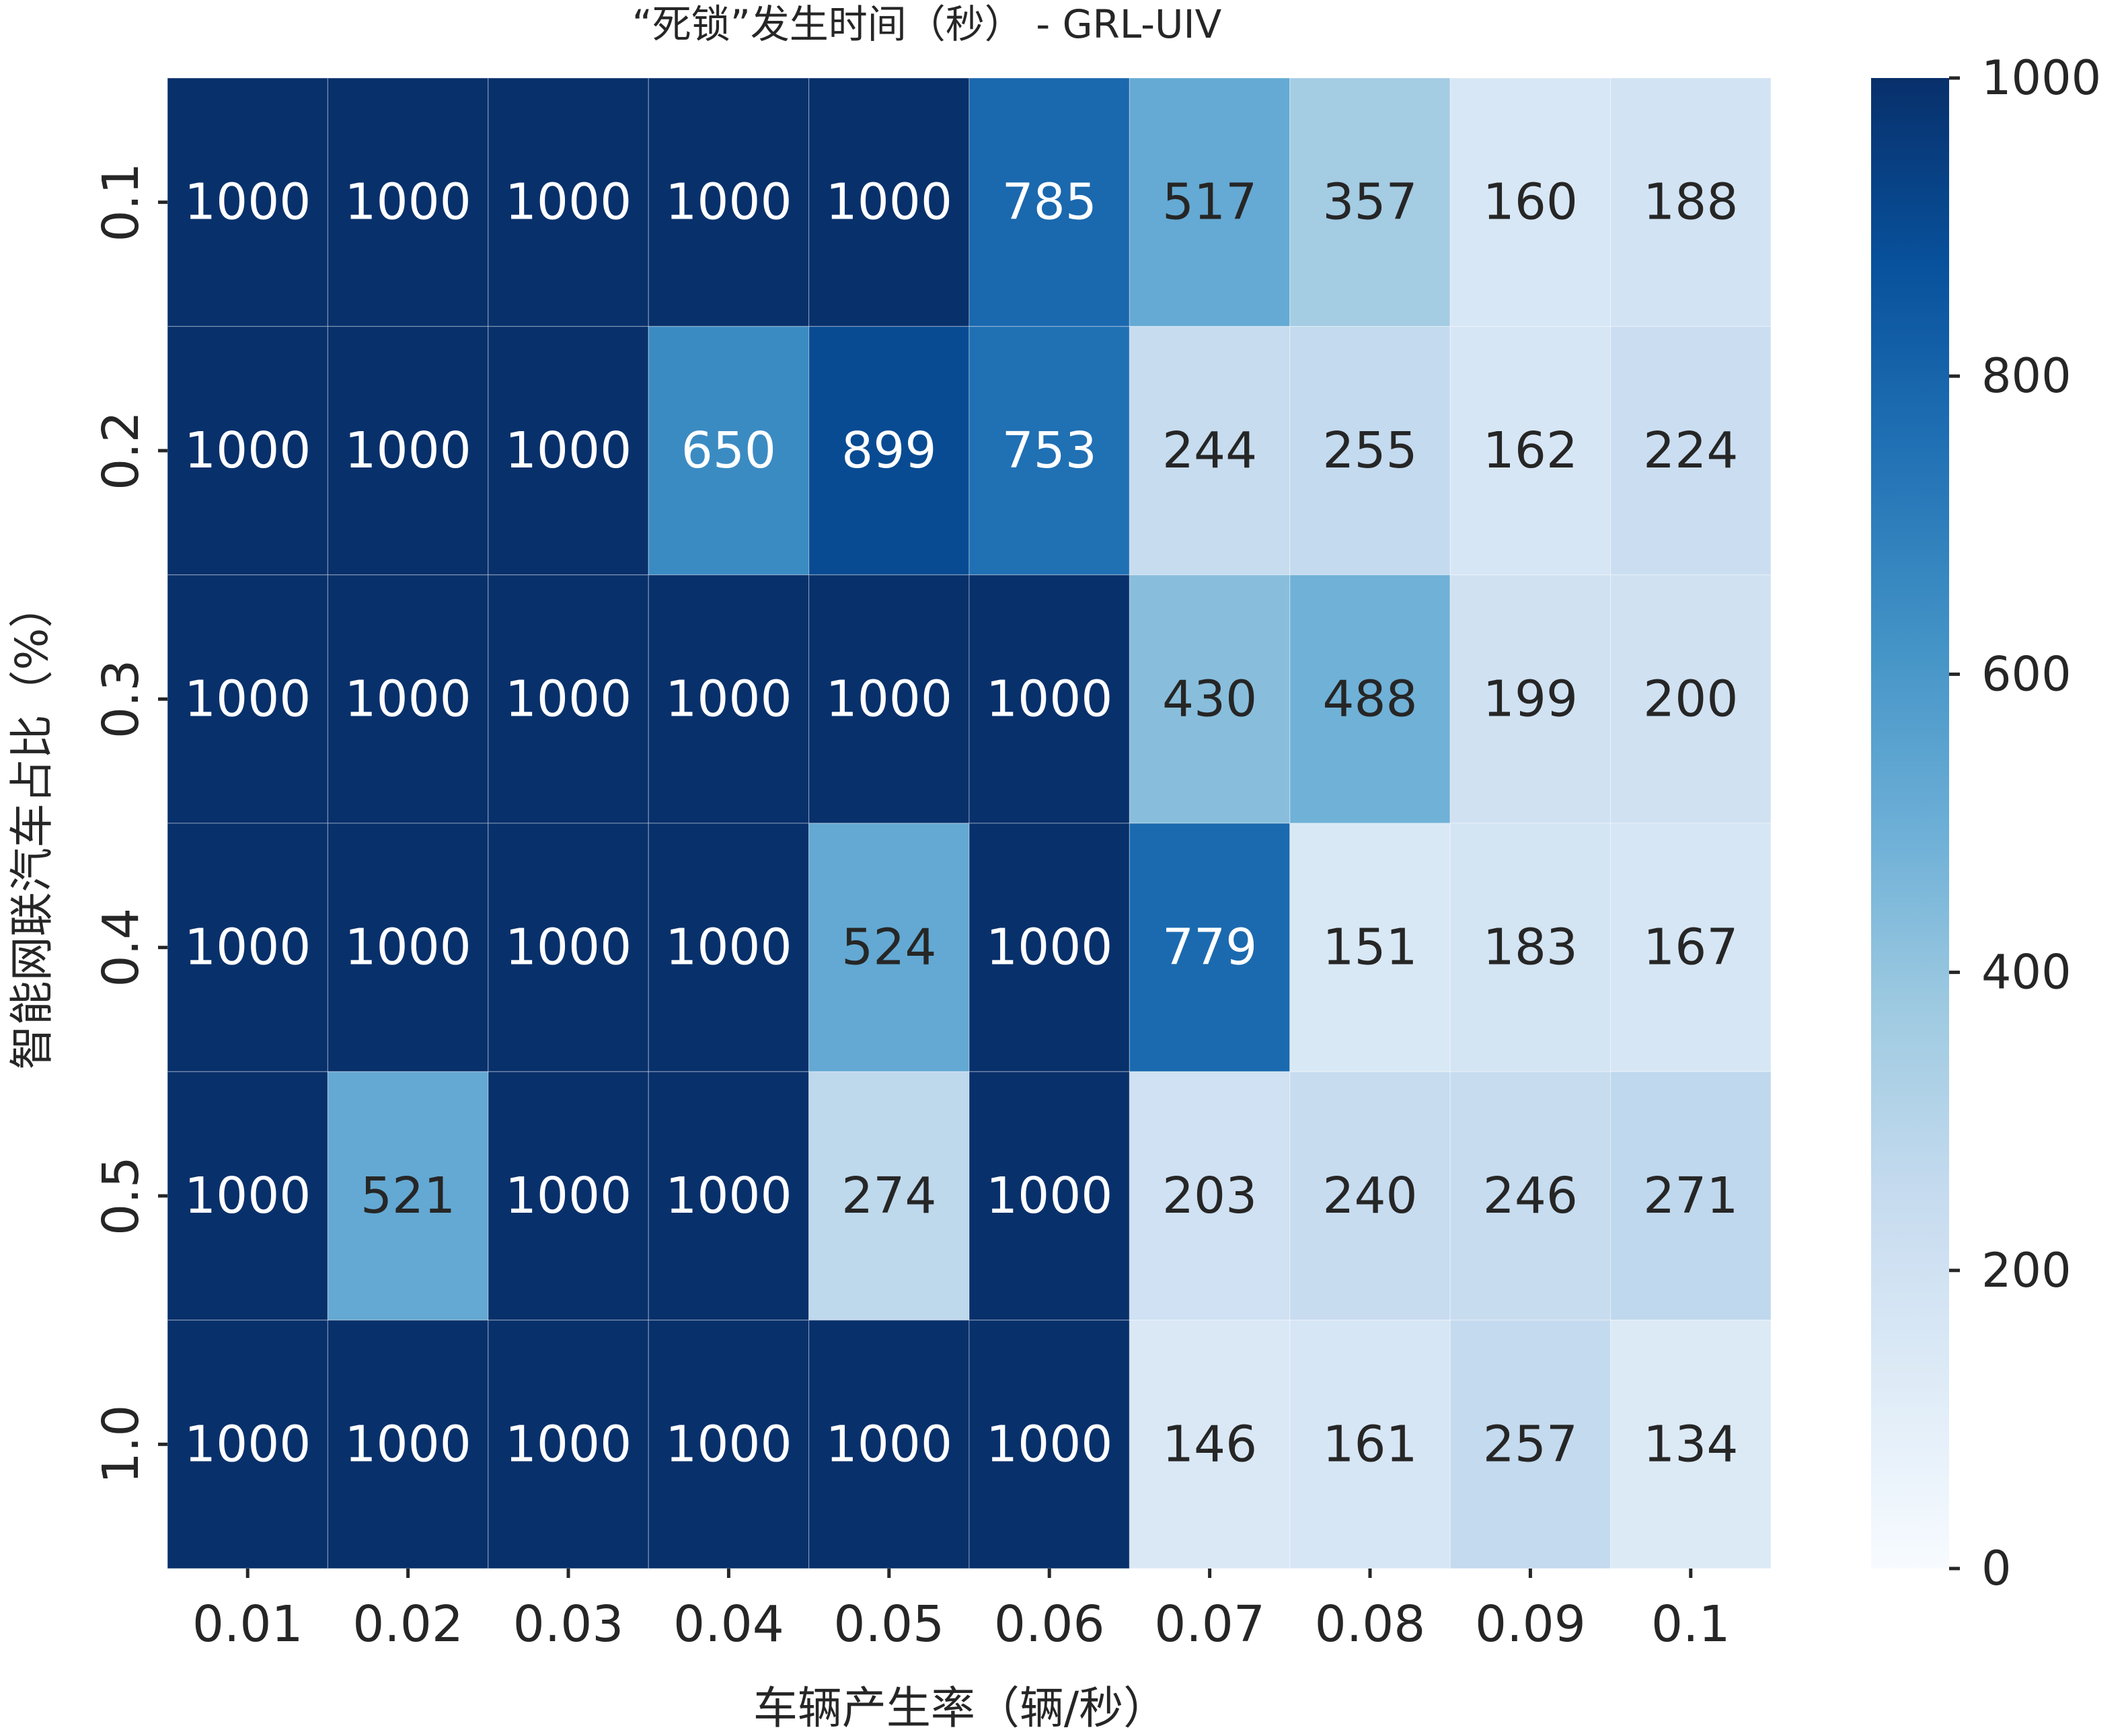 This screenshot has width=2126, height=1736. I want to click on cell-value: 199, so click(1530, 699).